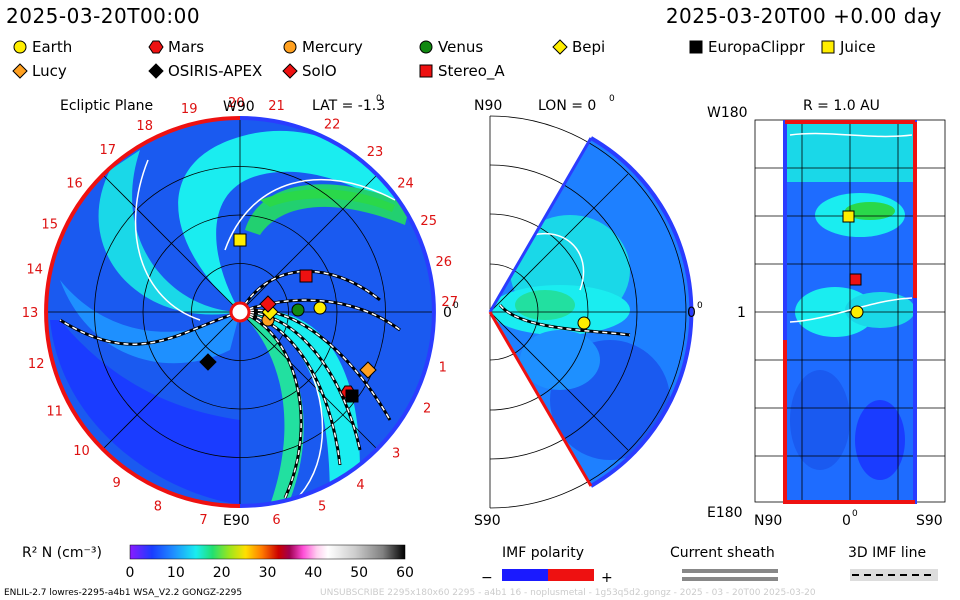  Describe the element at coordinates (727, 113) in the screenshot. I see `label-w180: W180` at that location.